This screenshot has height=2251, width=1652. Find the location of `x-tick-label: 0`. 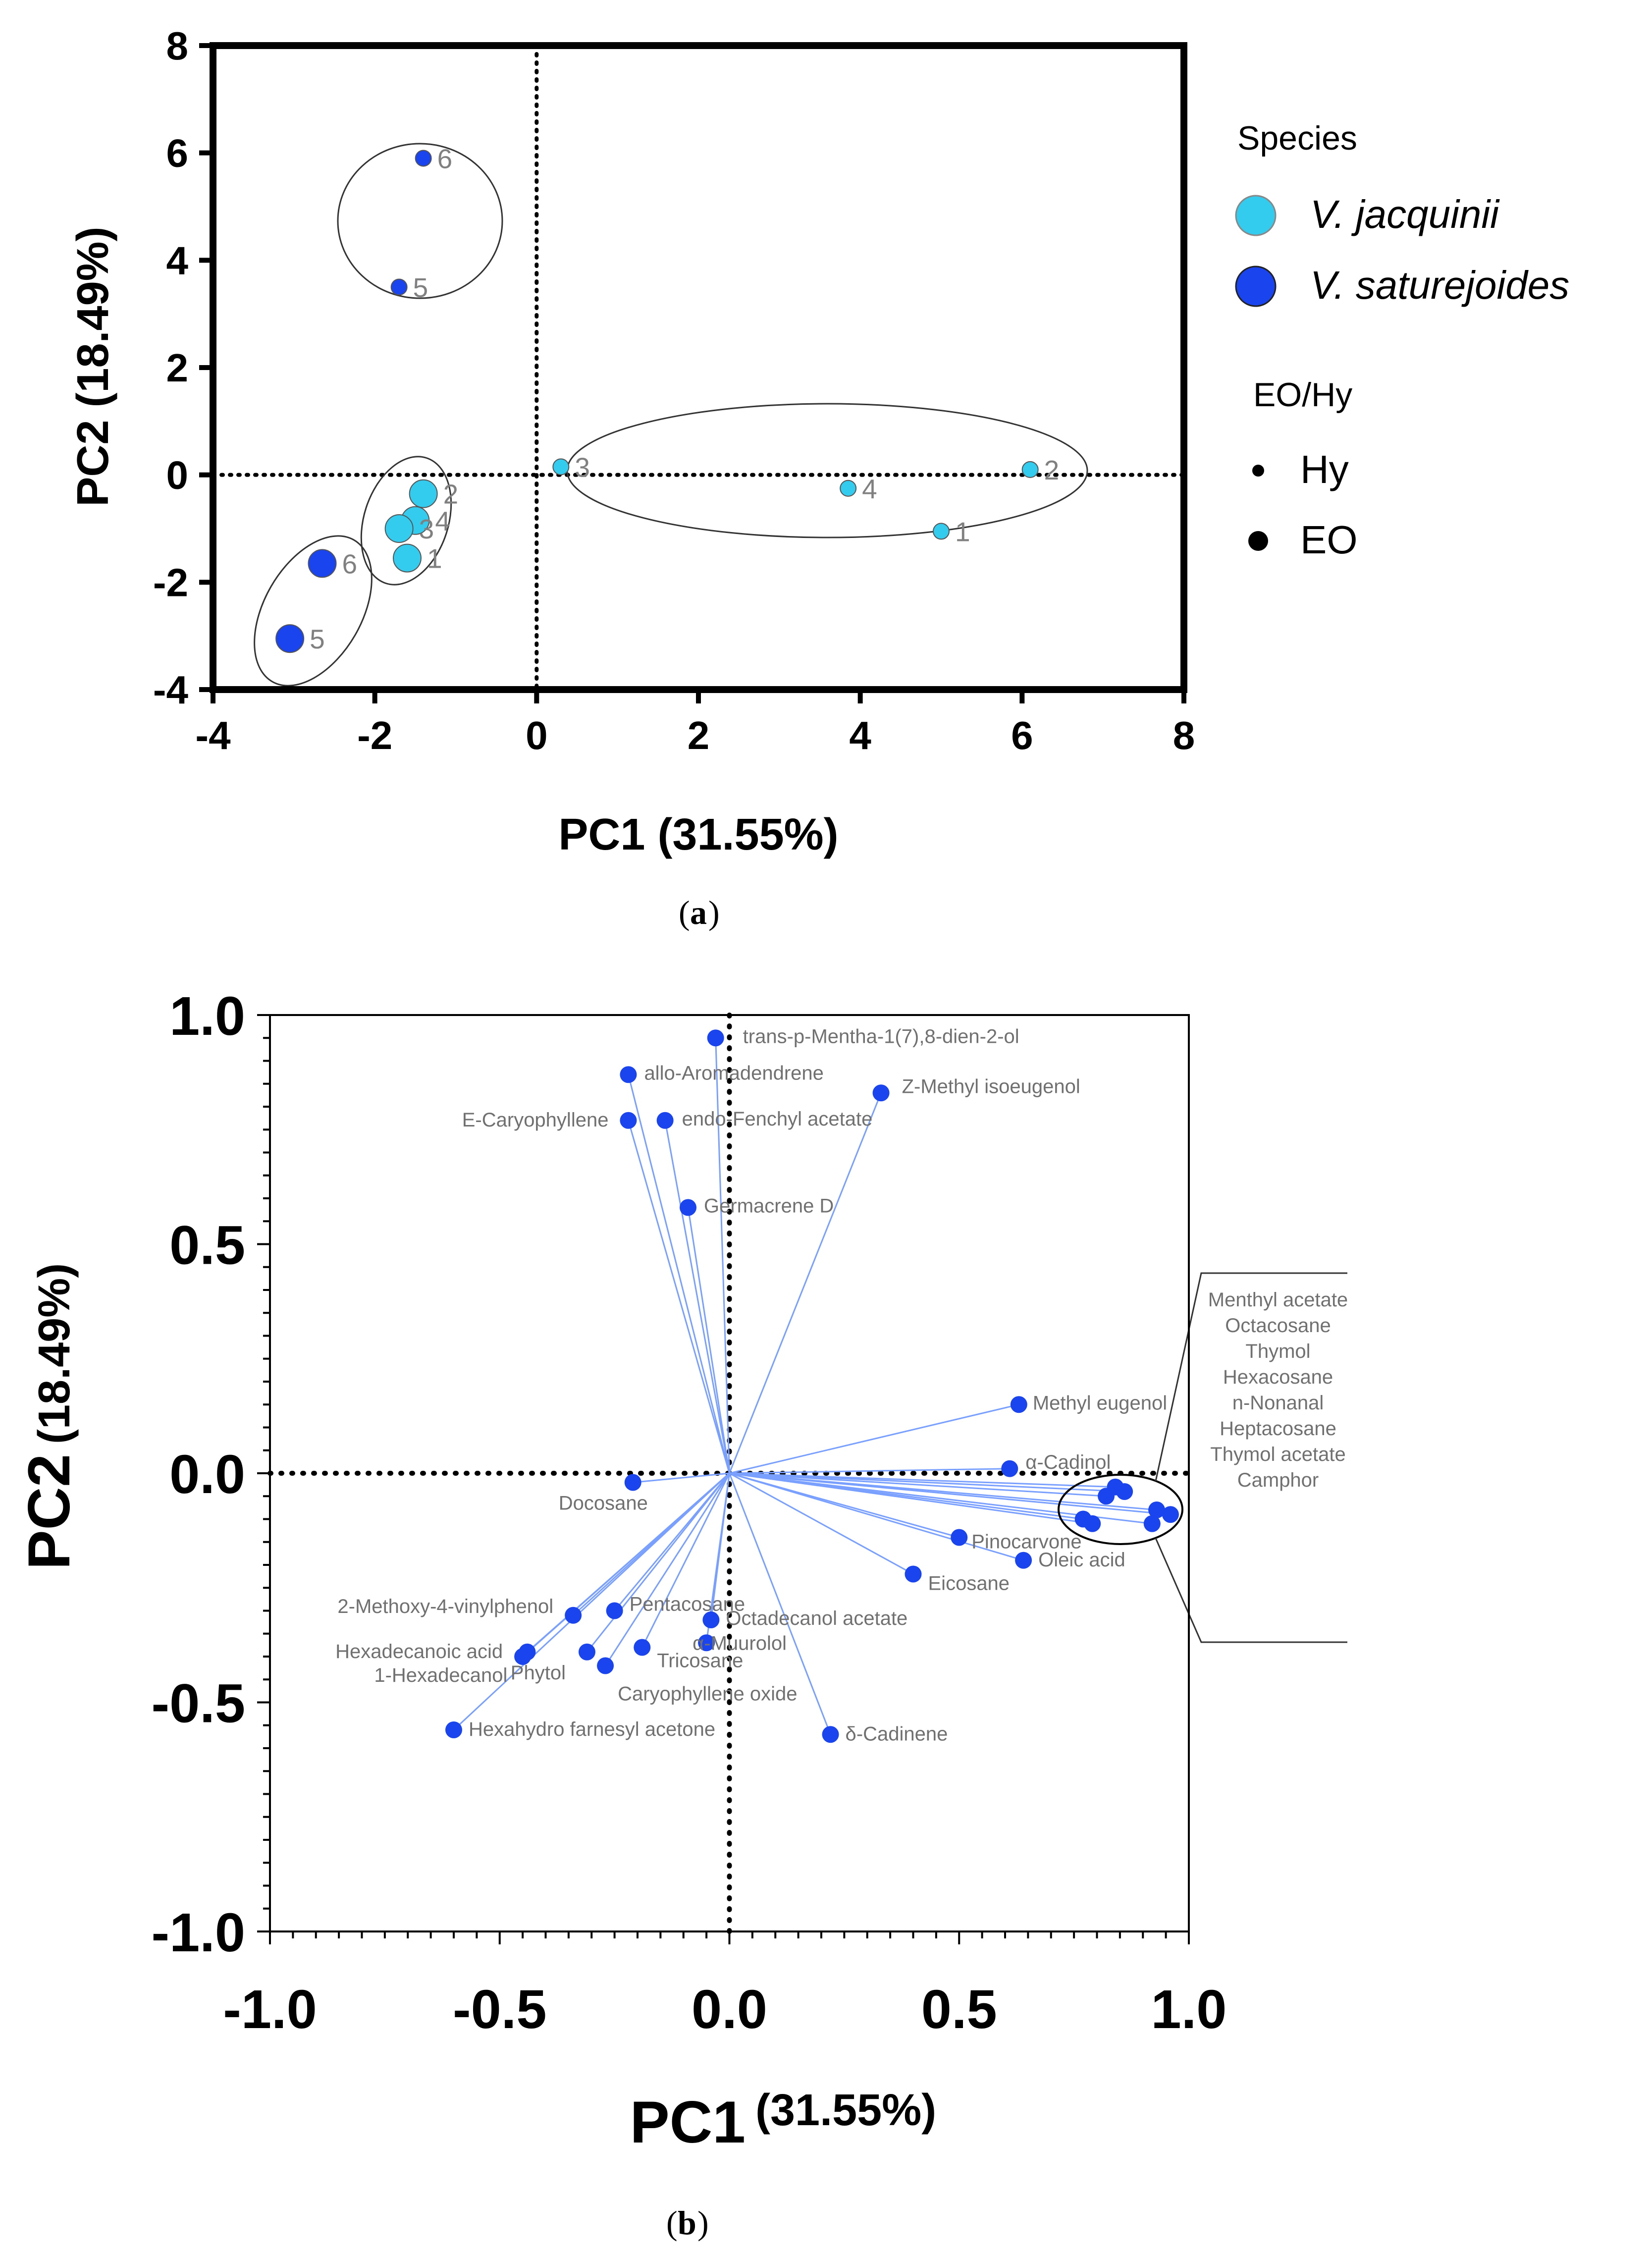

x-tick-label: 0 is located at coordinates (537, 735).